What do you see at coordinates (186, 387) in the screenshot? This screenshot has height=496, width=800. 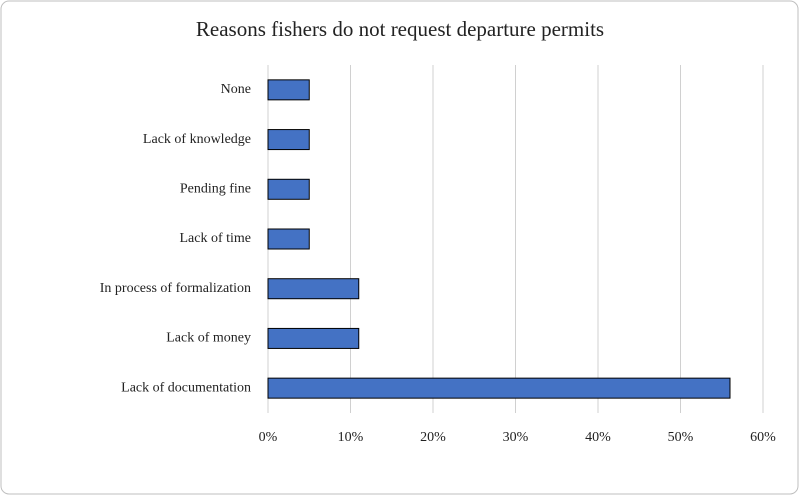 I see `y-tick-label: Lack of documentation` at bounding box center [186, 387].